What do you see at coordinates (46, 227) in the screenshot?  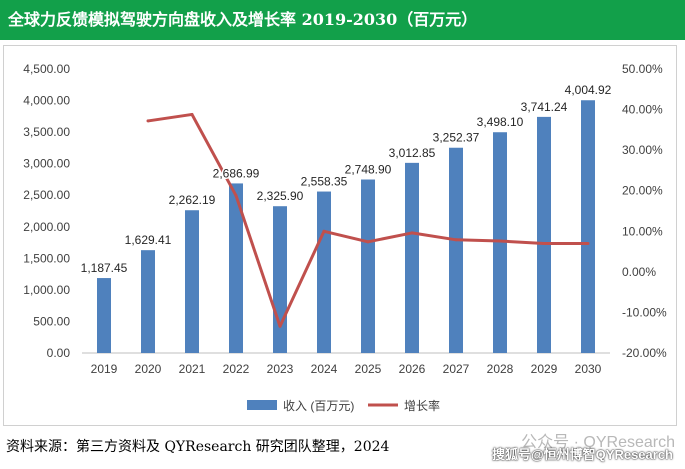 I see `y-left-tick-label: 2,000.00` at bounding box center [46, 227].